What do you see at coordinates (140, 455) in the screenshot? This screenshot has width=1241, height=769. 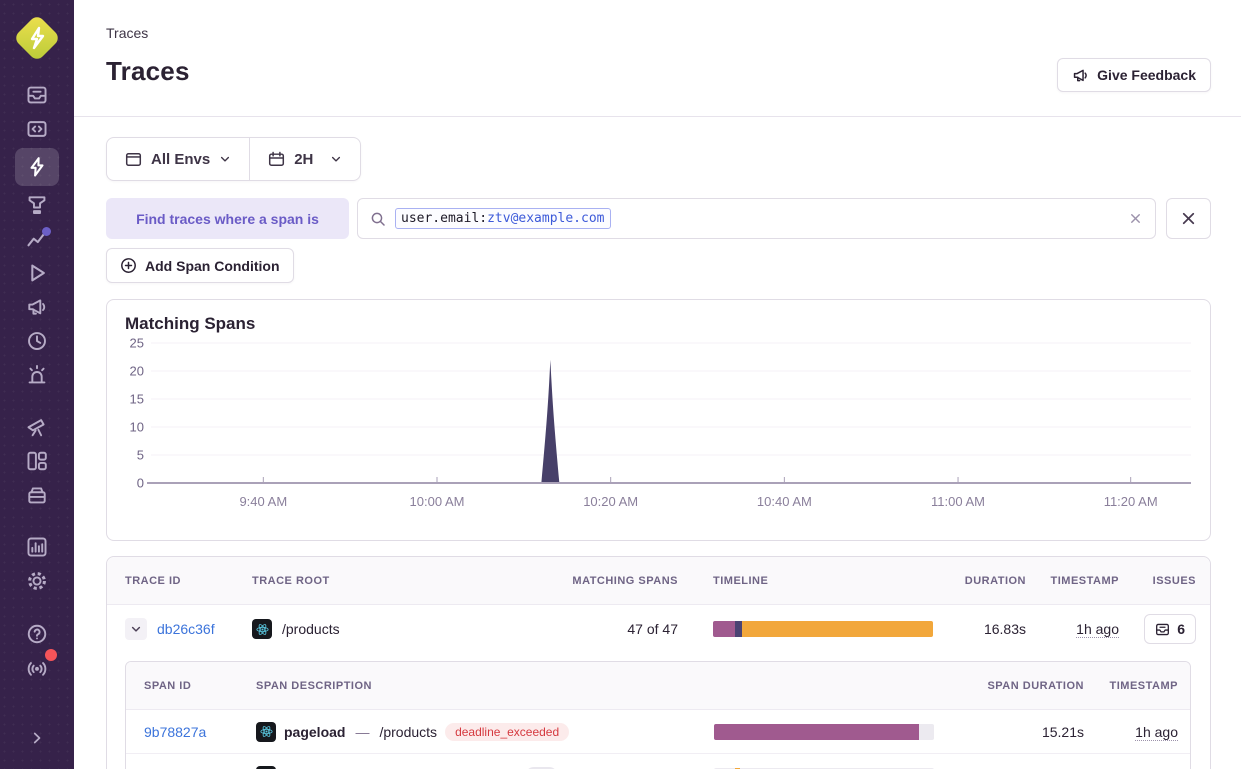 I see `svg-text: 5` at bounding box center [140, 455].